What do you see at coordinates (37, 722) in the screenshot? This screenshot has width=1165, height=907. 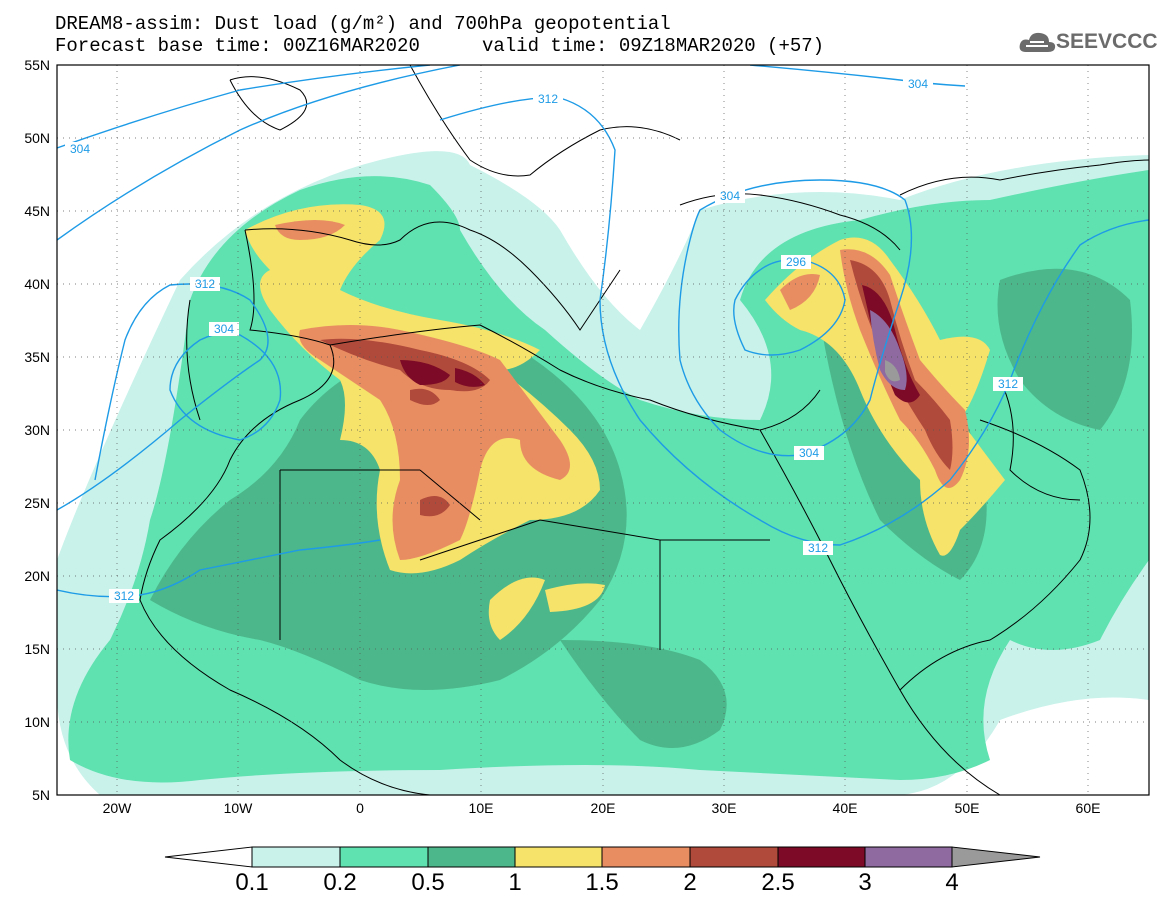 I see `lat-tick-label: 10N` at bounding box center [37, 722].